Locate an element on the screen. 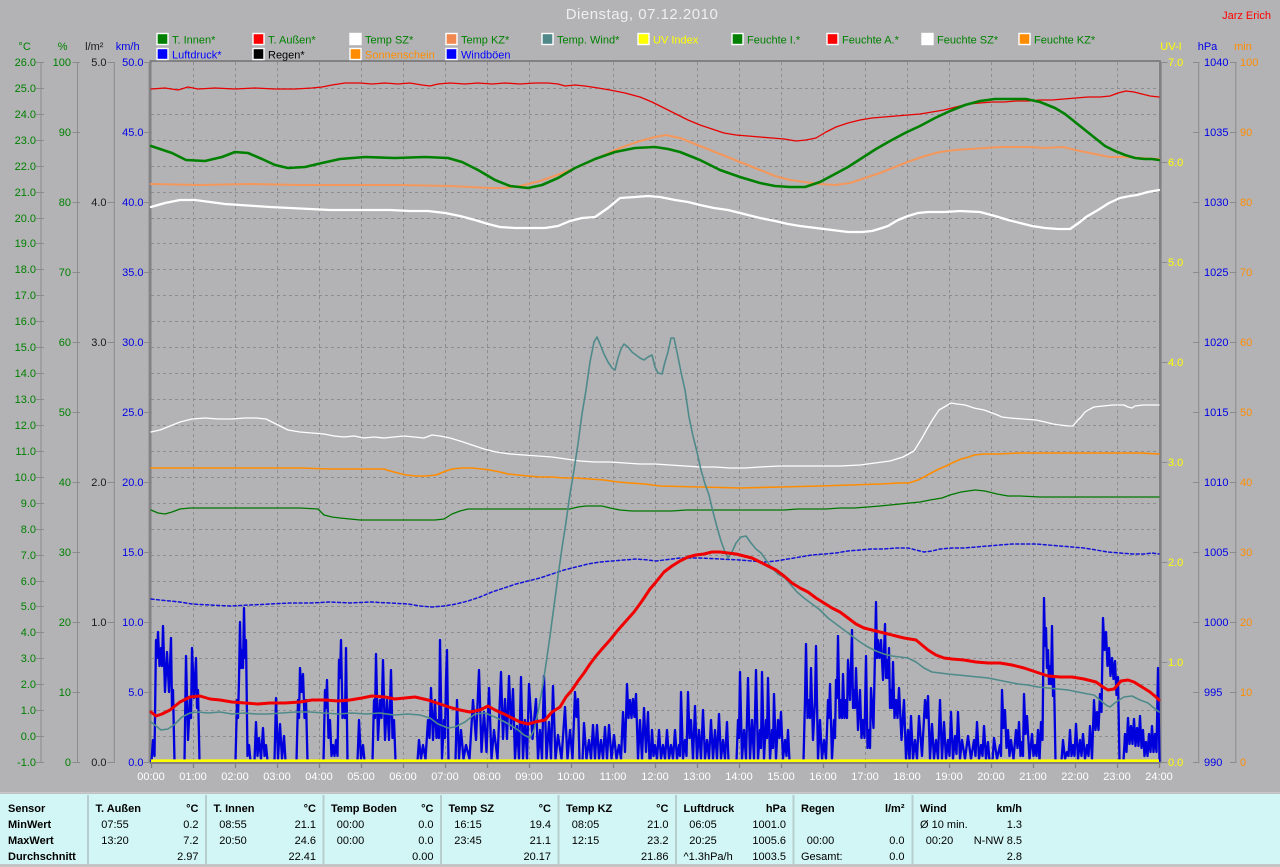 The image size is (1280, 867). svg-text: 3.0 is located at coordinates (28, 659).